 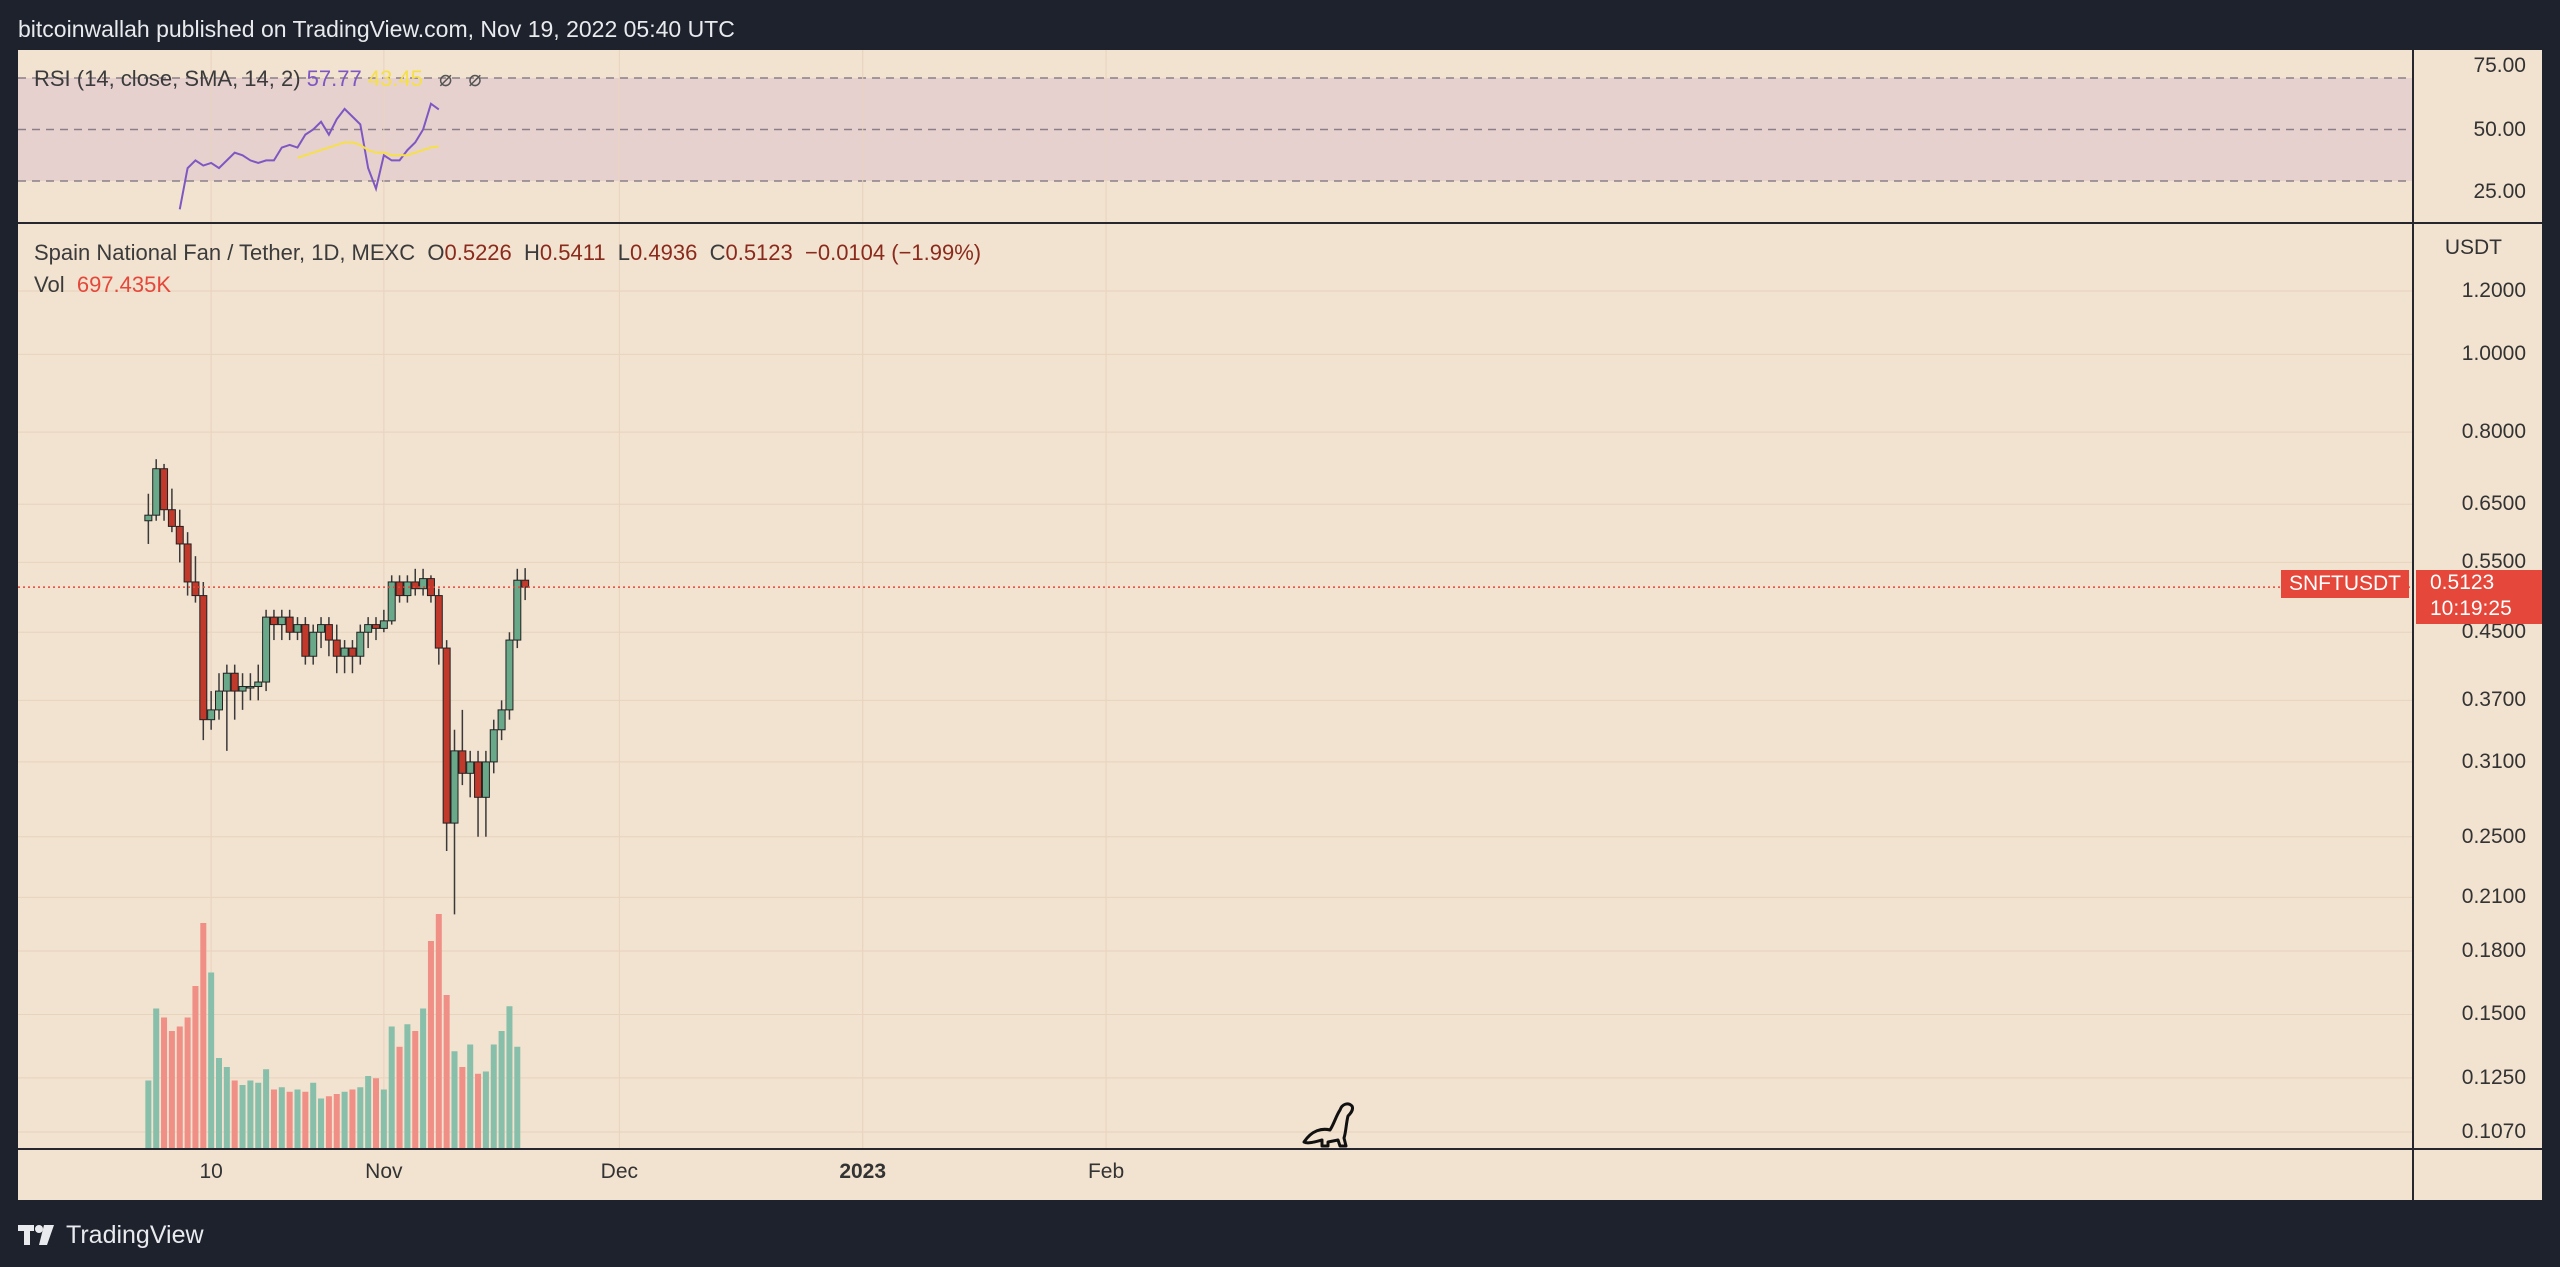 What do you see at coordinates (2493, 504) in the screenshot?
I see `price-tick-label: 0.6500` at bounding box center [2493, 504].